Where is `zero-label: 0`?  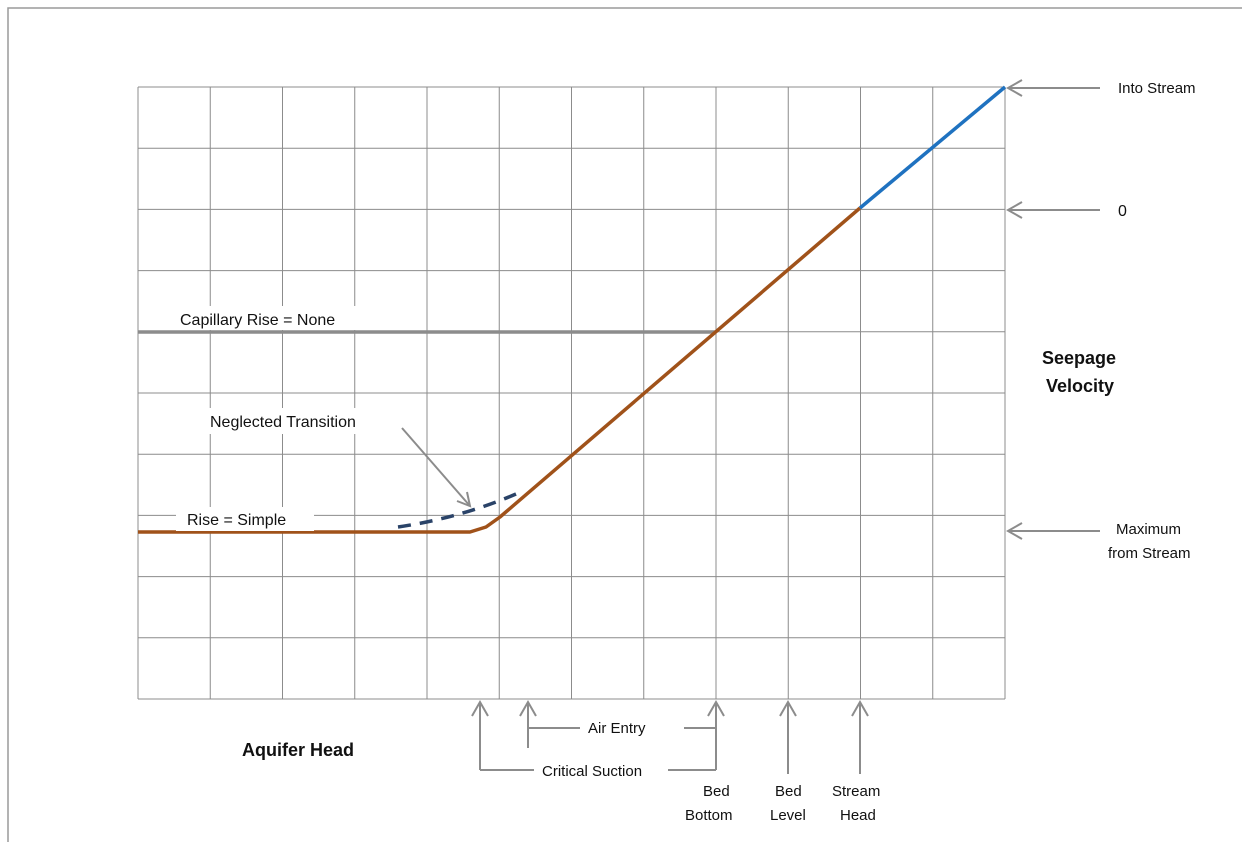 zero-label: 0 is located at coordinates (1122, 211).